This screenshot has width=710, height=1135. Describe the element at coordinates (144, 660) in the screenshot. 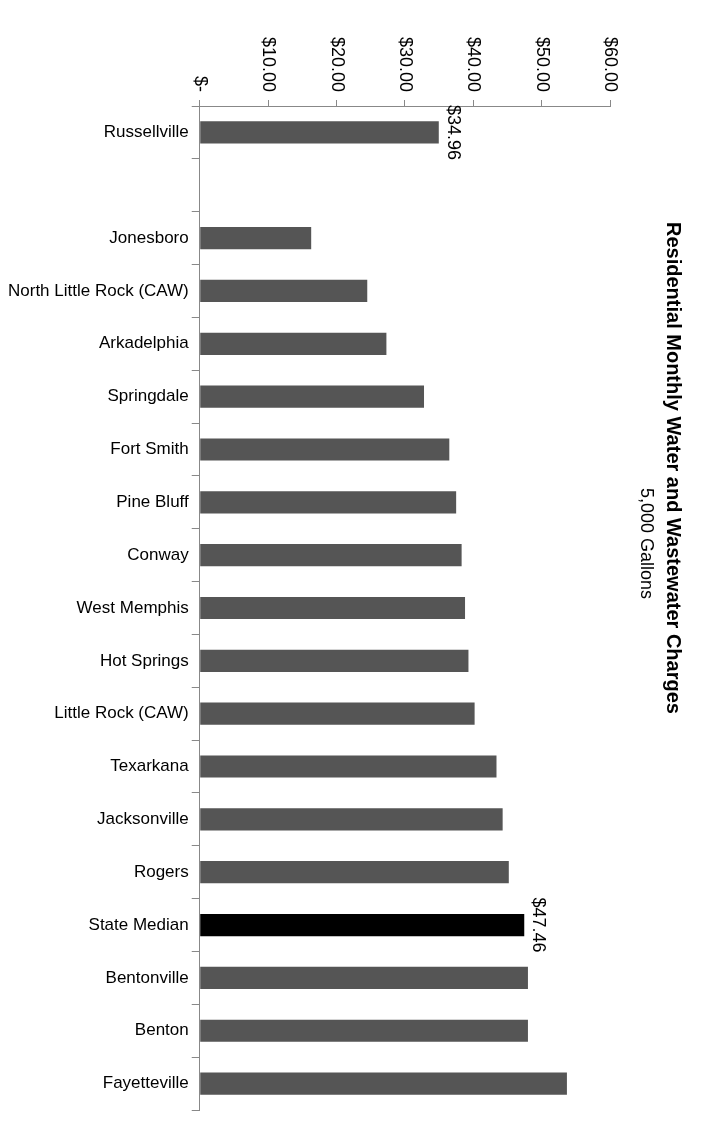

I see `y-tick-label: Hot Springs` at that location.